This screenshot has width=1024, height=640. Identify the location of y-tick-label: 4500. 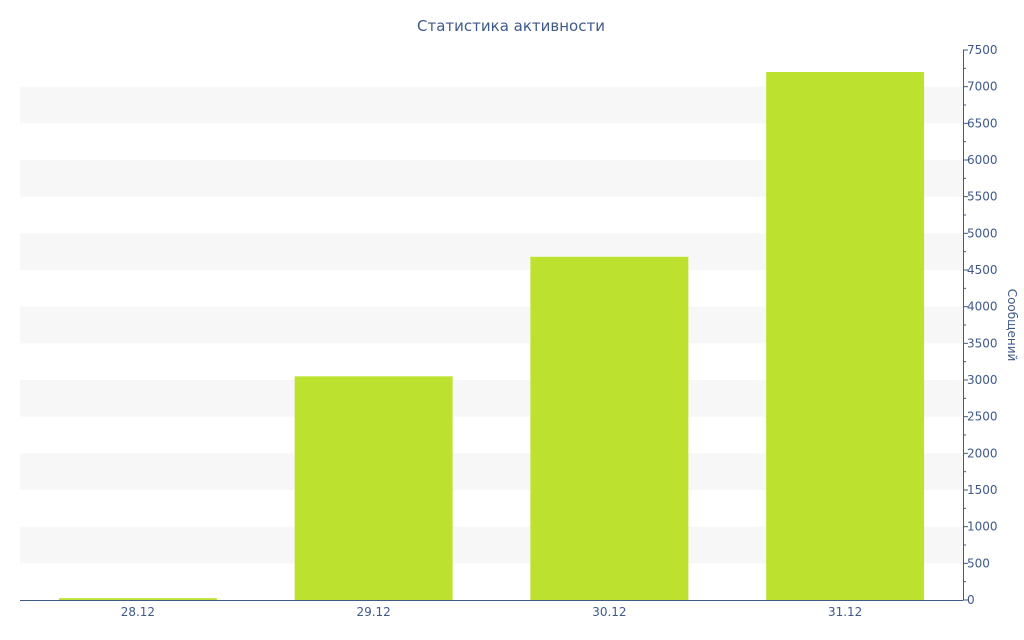
(982, 270).